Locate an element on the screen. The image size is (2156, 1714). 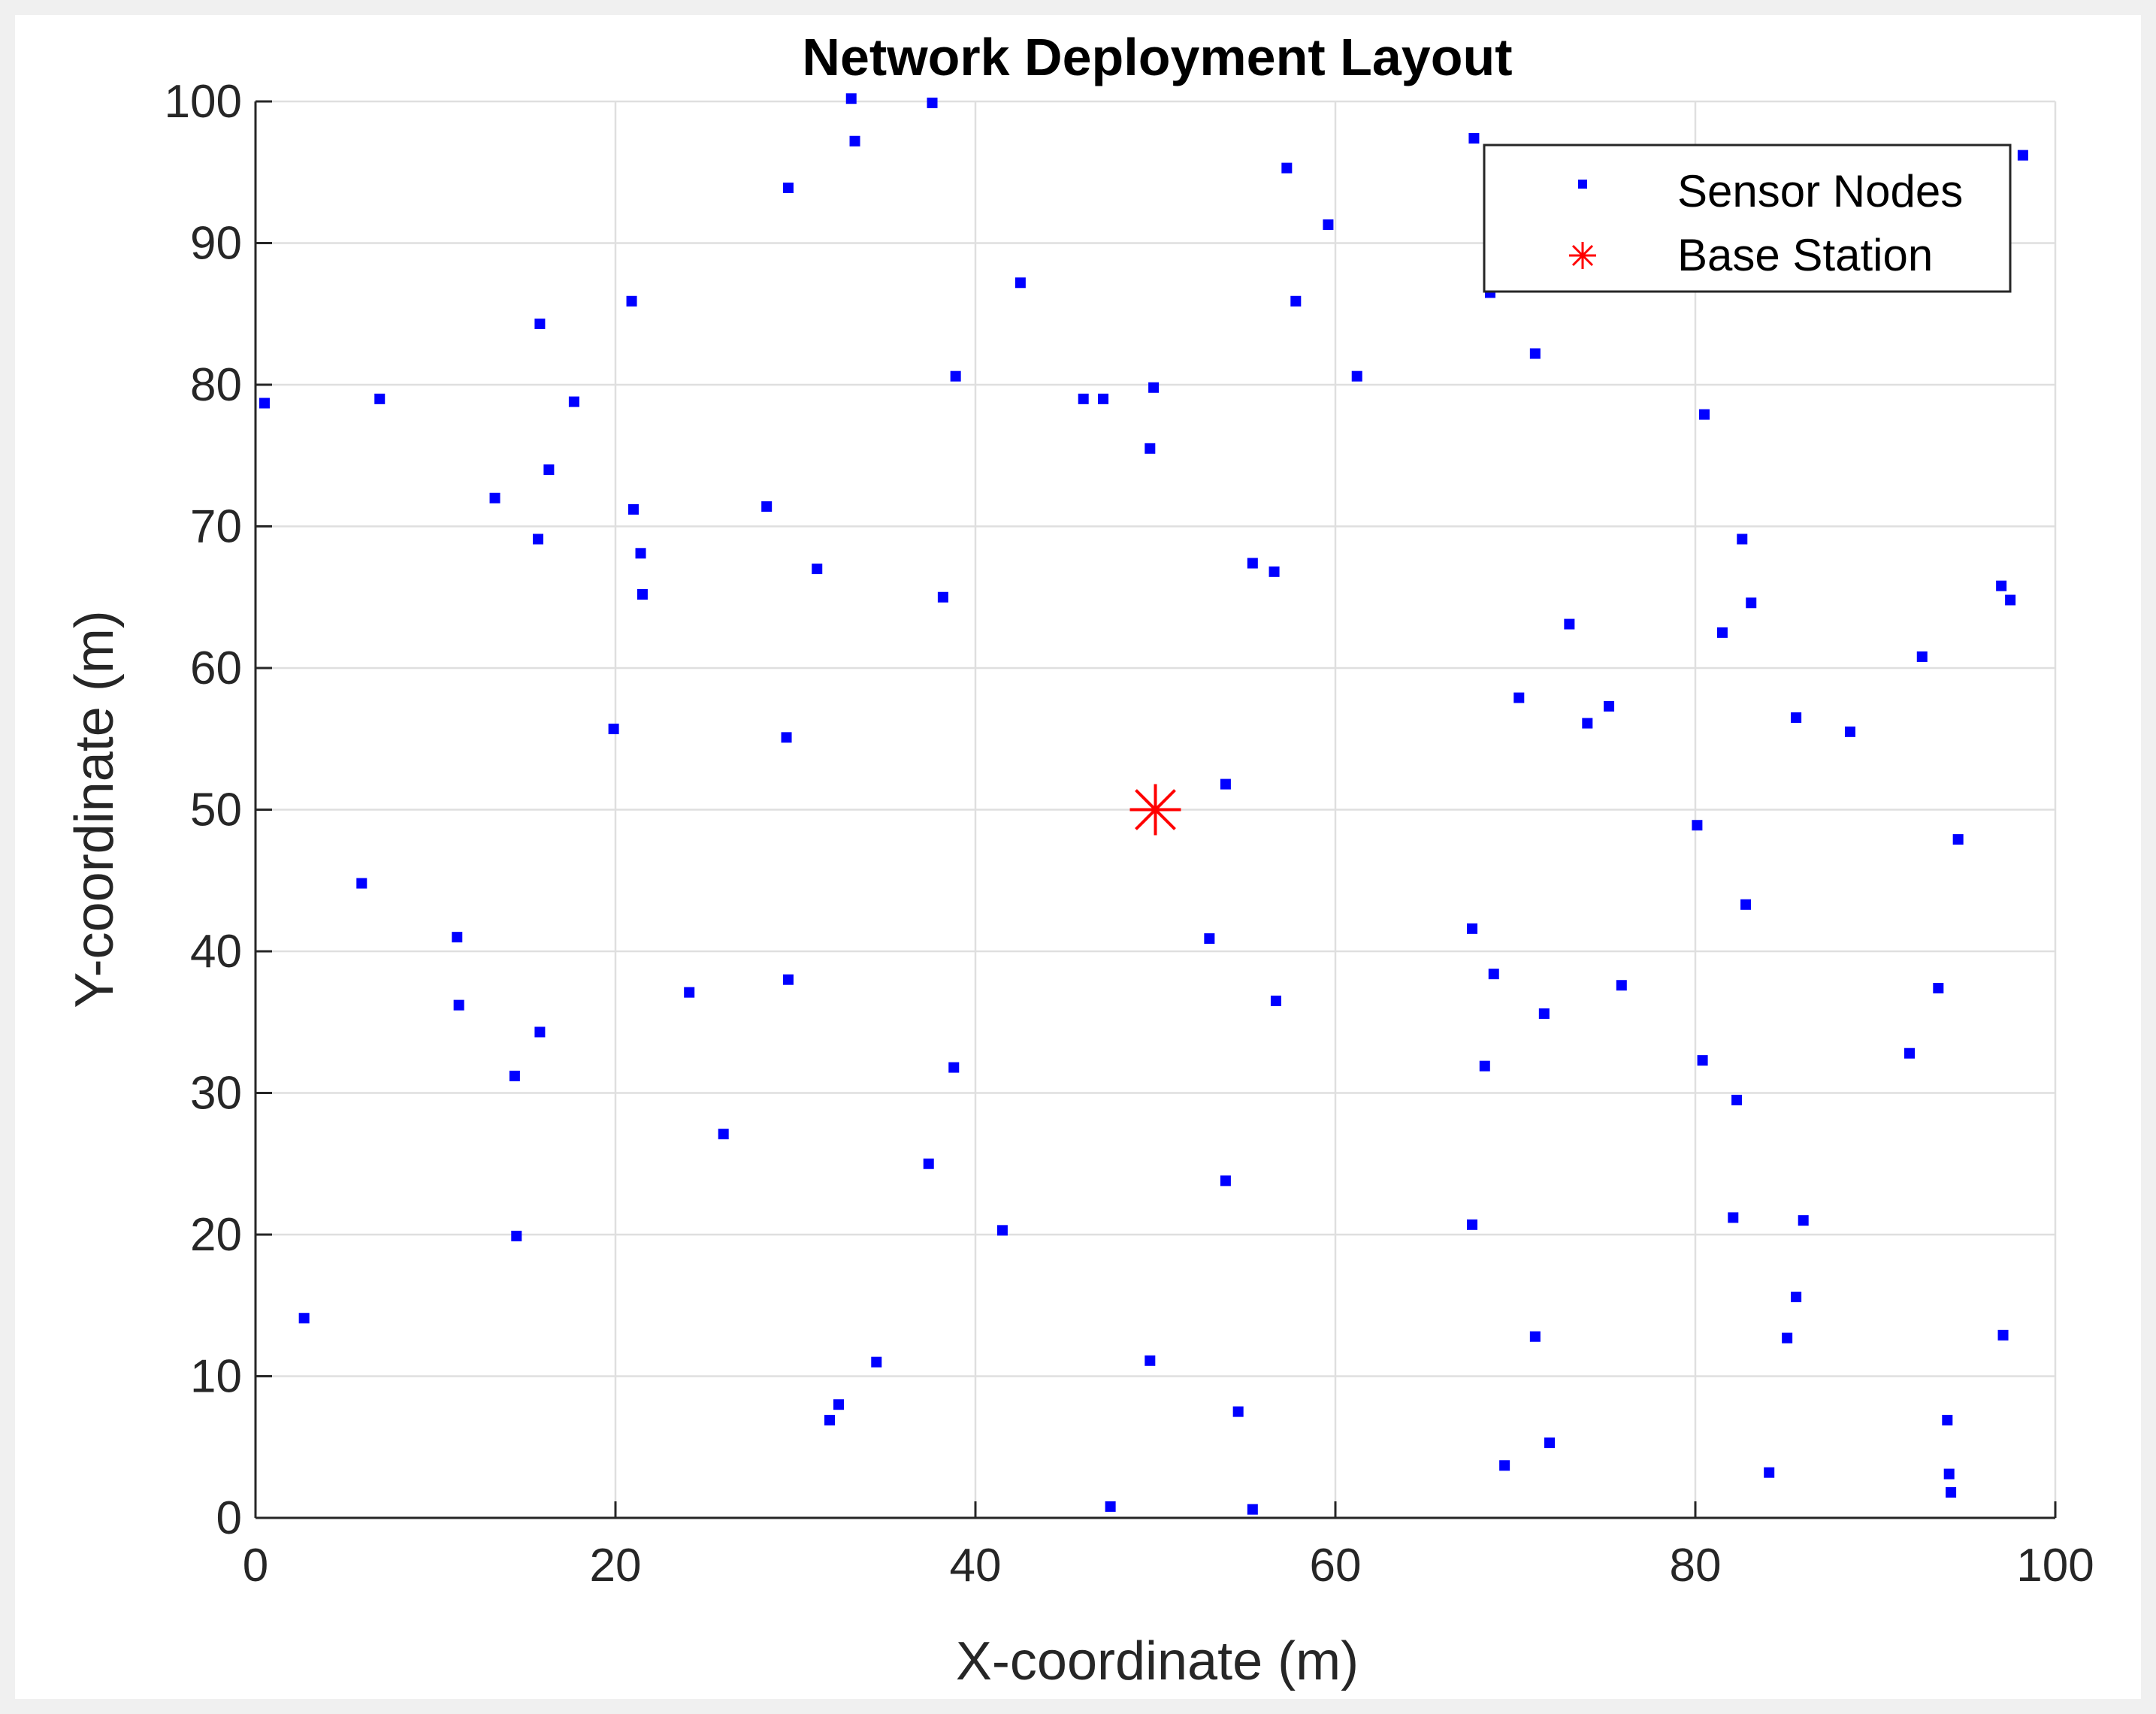
y-tick-label: 40 is located at coordinates (216, 952).